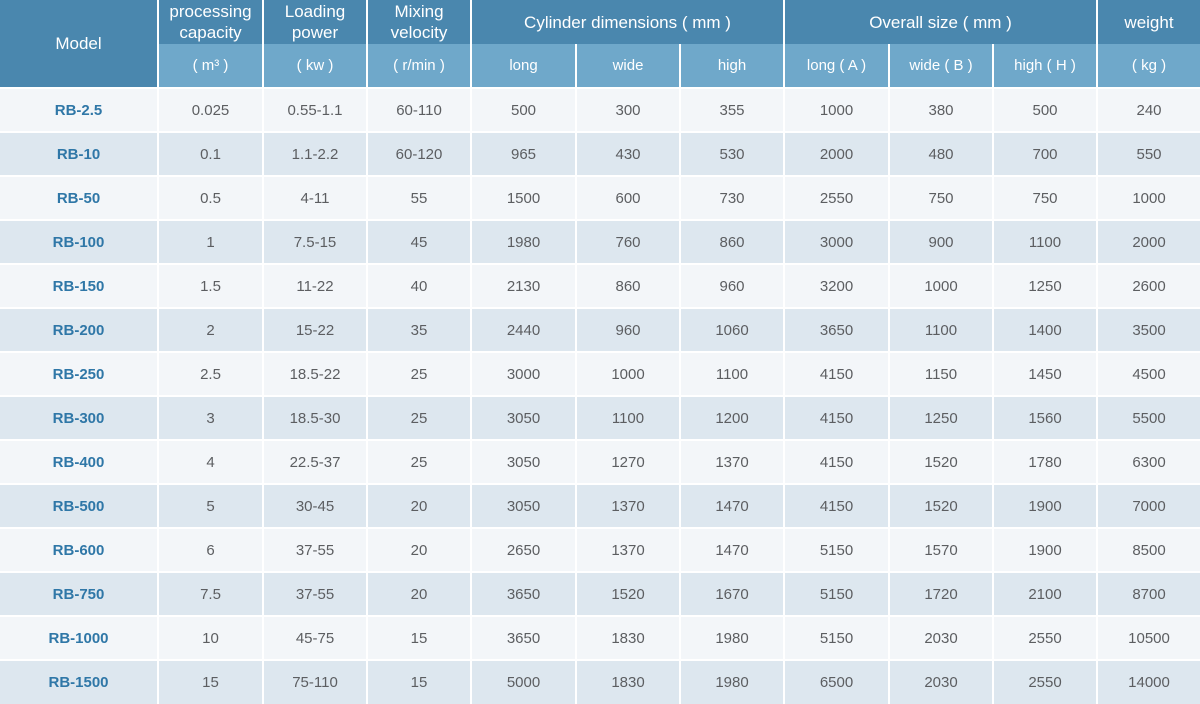 Image resolution: width=1200 pixels, height=704 pixels. I want to click on subheader-cylinder-long: long, so click(524, 66).